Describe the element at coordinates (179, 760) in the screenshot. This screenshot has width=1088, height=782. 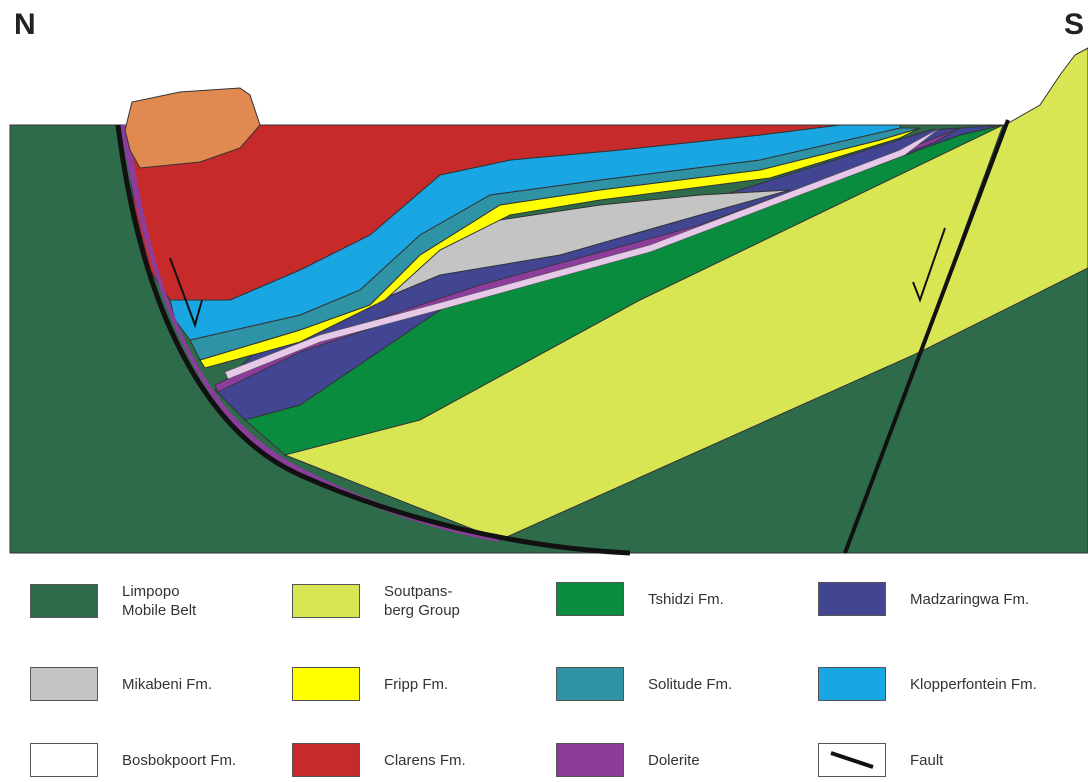
I see `legend-label: Bosbokpoort Fm.` at that location.